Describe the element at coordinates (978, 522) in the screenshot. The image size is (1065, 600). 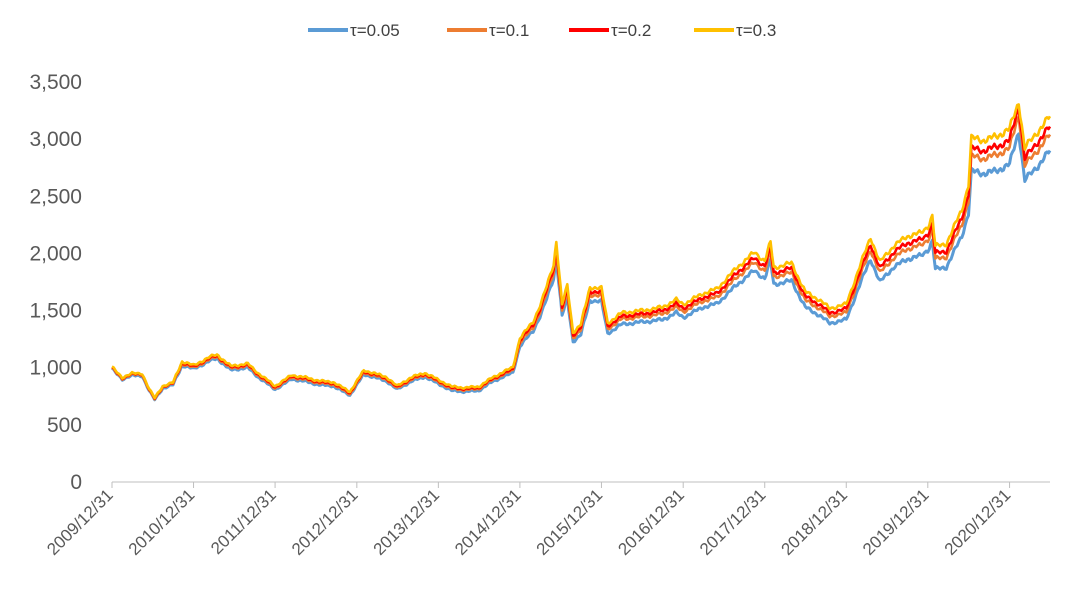
I see `x-tick-label: 2020/12/31` at that location.